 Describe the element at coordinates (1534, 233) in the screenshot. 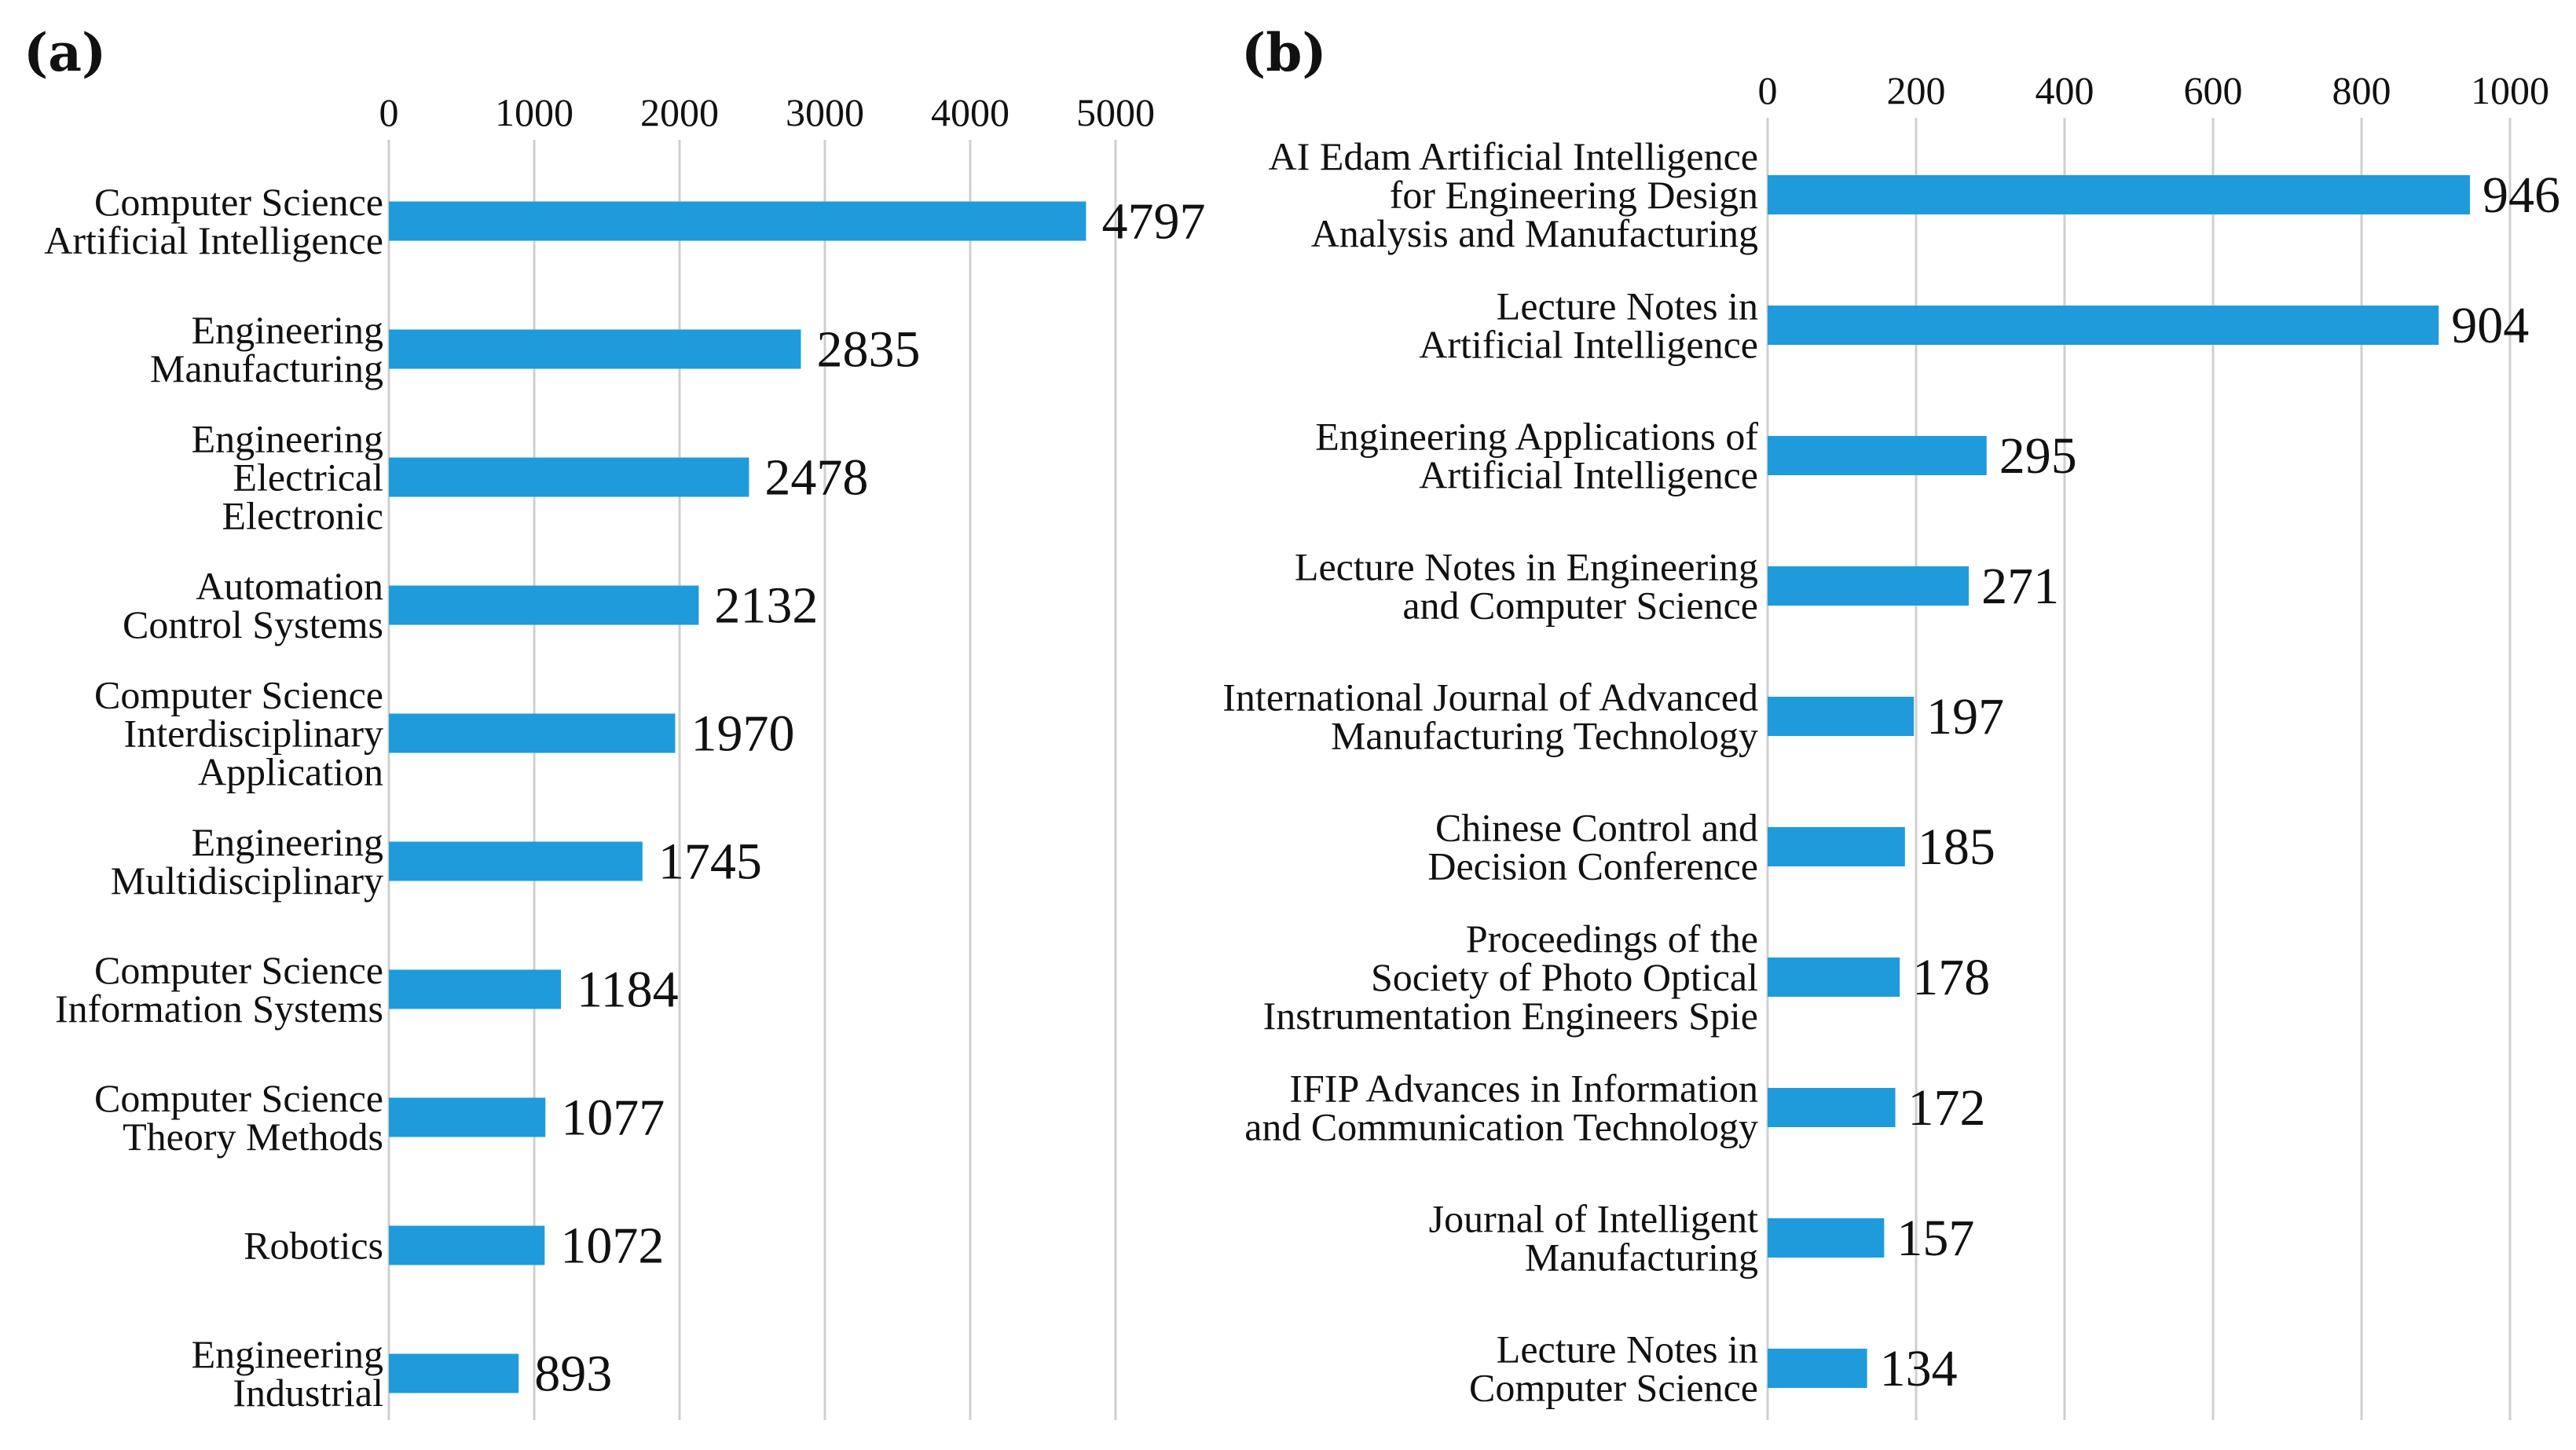

I see `category-label-line: Analysis and Manufacturing` at that location.